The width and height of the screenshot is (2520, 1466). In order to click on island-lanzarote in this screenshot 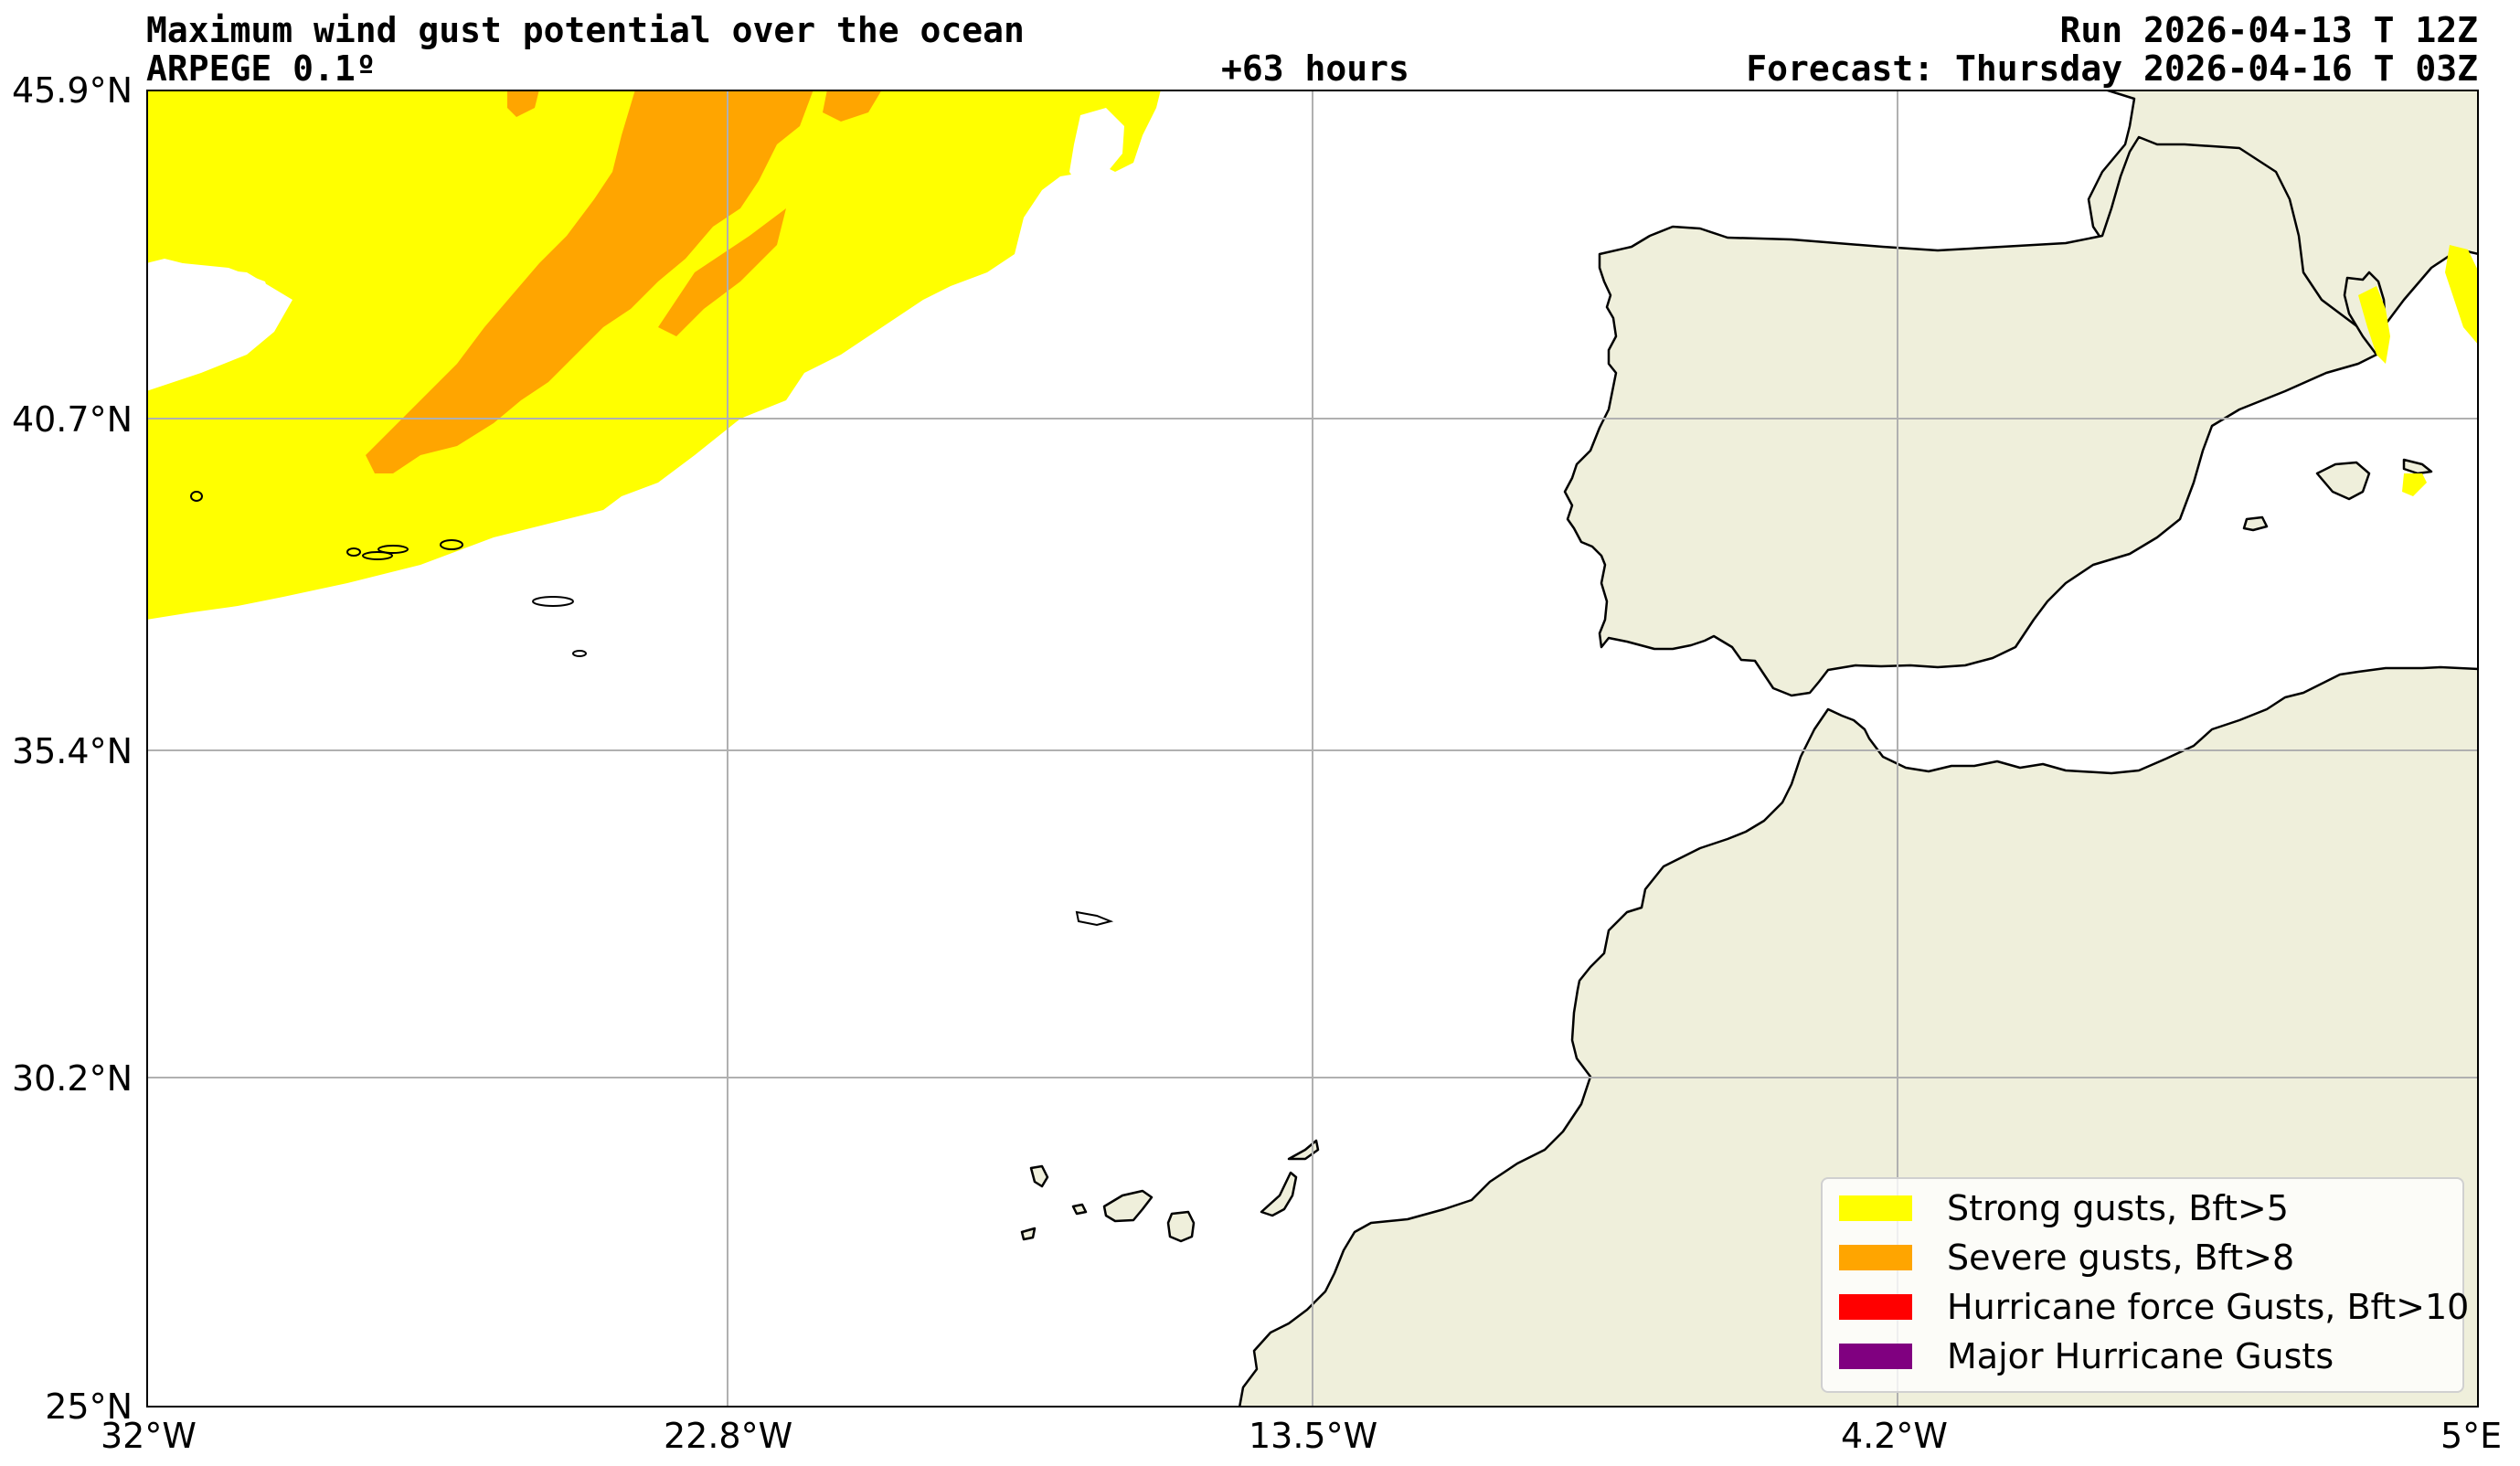, I will do `click(1303, 1150)`.